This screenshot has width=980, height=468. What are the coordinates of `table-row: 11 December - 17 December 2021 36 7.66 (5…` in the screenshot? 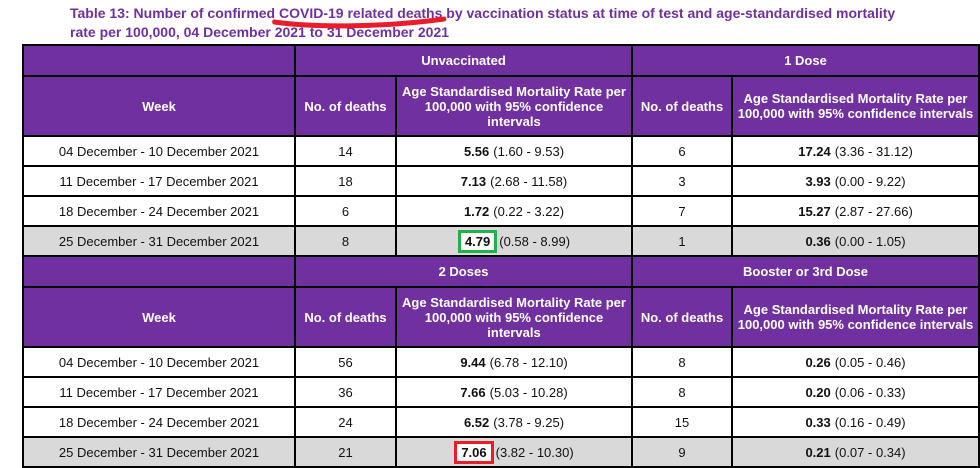 It's located at (501, 392).